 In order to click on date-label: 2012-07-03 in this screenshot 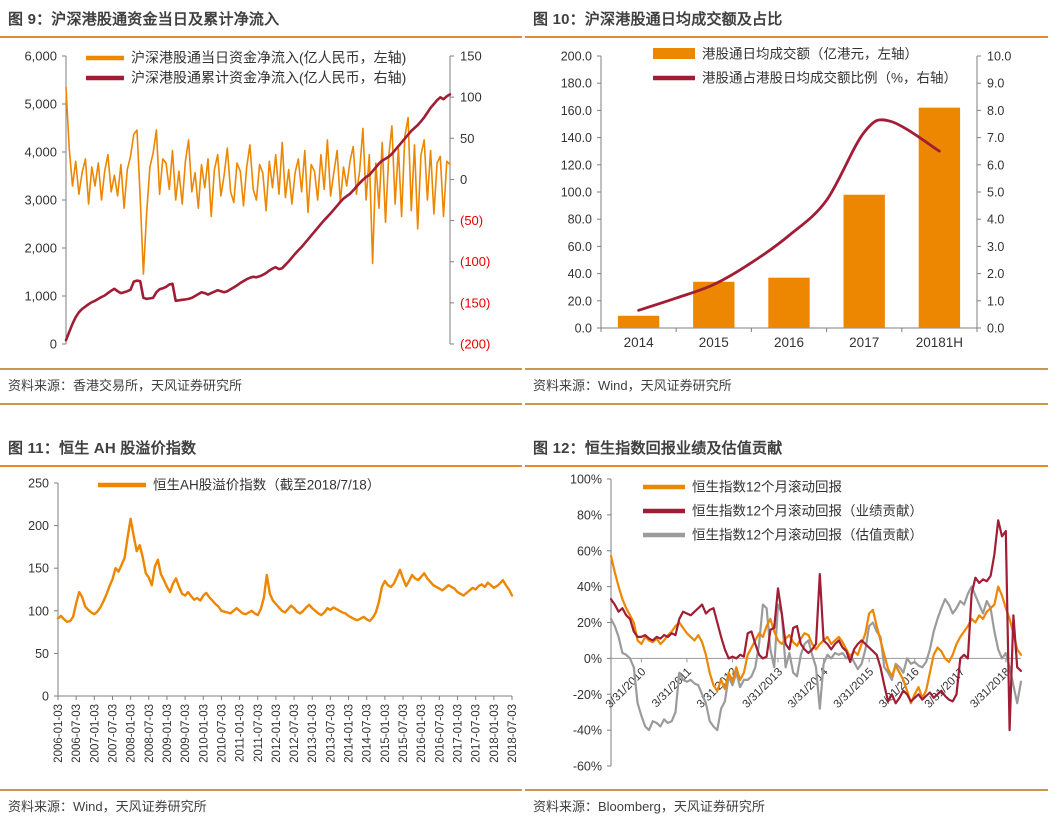, I will do `click(295, 733)`.